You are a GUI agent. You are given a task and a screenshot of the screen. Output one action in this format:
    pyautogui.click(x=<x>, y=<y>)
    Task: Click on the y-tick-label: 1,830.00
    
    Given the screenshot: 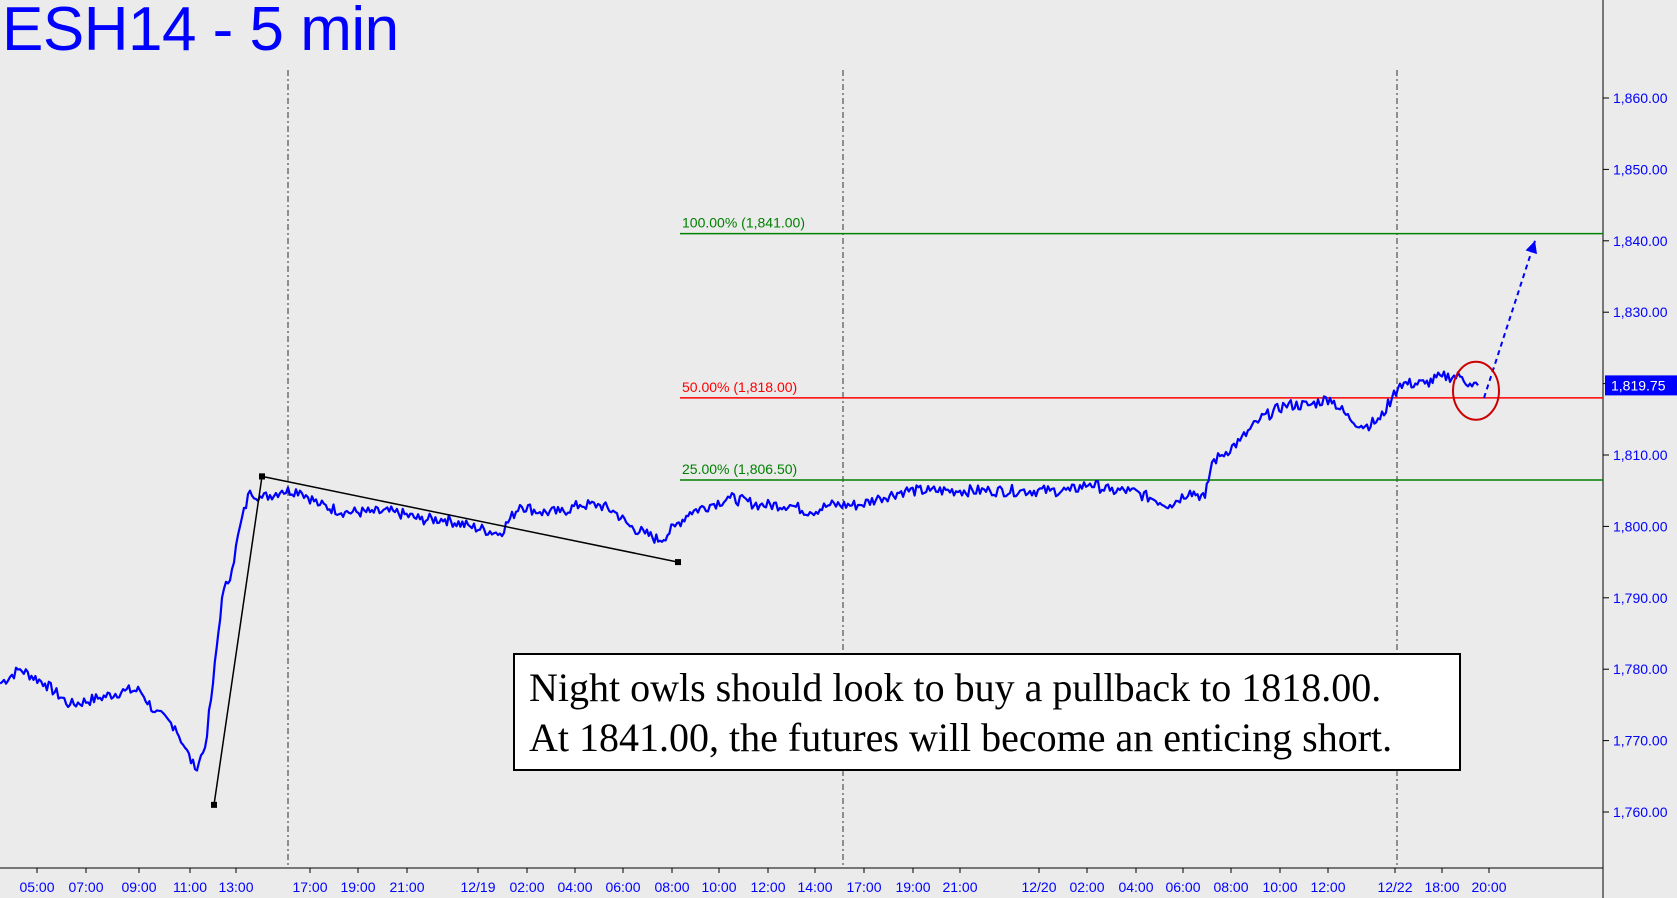 What is the action you would take?
    pyautogui.click(x=1640, y=312)
    